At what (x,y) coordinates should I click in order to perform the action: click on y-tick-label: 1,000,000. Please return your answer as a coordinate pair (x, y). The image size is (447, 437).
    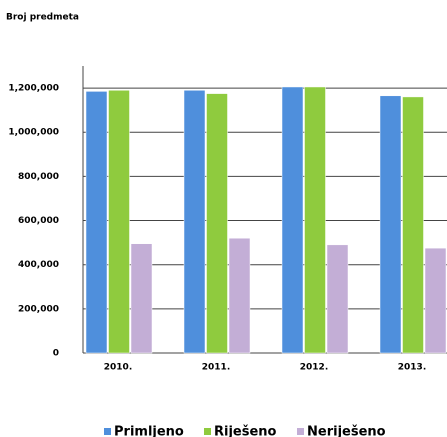
    Looking at the image, I should click on (33, 133).